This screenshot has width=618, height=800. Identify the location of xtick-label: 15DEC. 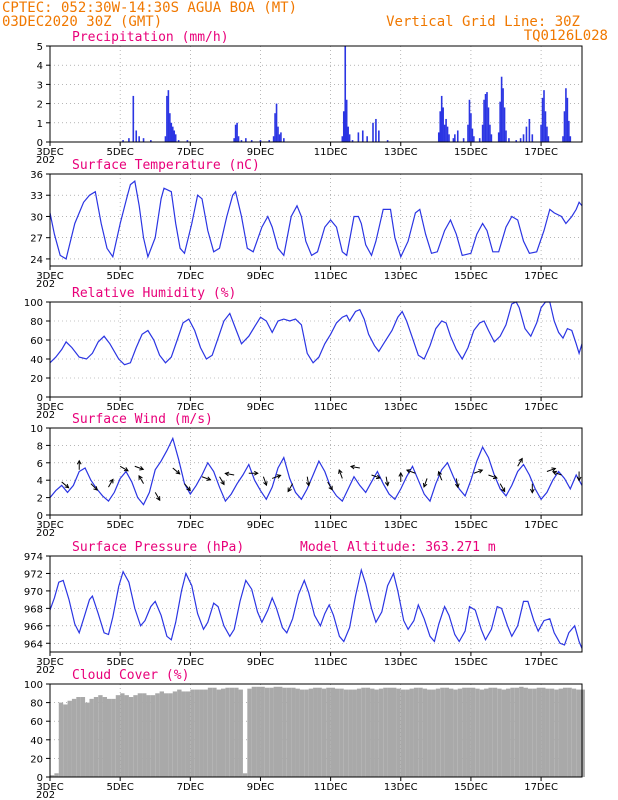
(471, 276).